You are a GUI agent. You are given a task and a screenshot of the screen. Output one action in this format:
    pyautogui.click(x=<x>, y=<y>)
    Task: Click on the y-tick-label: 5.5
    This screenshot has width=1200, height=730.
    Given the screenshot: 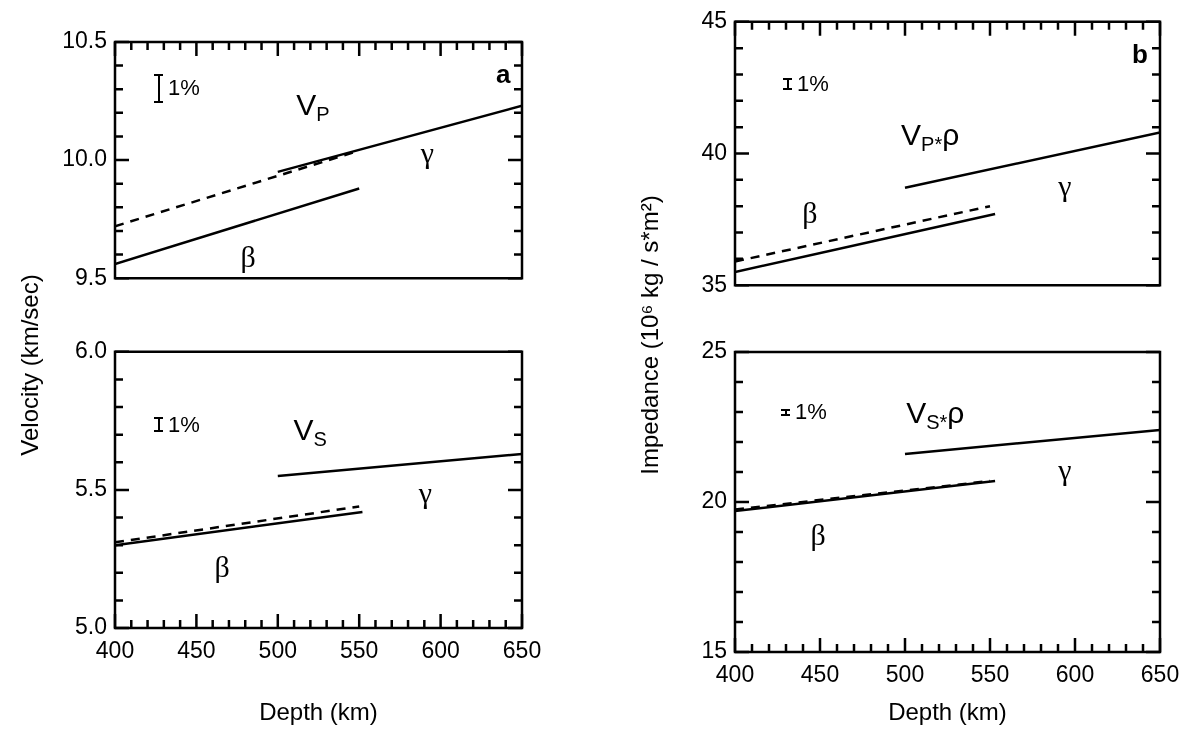 What is the action you would take?
    pyautogui.click(x=91, y=488)
    